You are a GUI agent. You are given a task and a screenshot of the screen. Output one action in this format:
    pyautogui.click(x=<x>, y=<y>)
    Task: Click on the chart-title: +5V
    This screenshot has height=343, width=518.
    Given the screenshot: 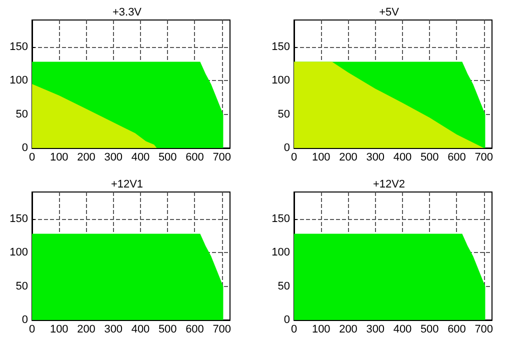 What is the action you would take?
    pyautogui.click(x=389, y=12)
    